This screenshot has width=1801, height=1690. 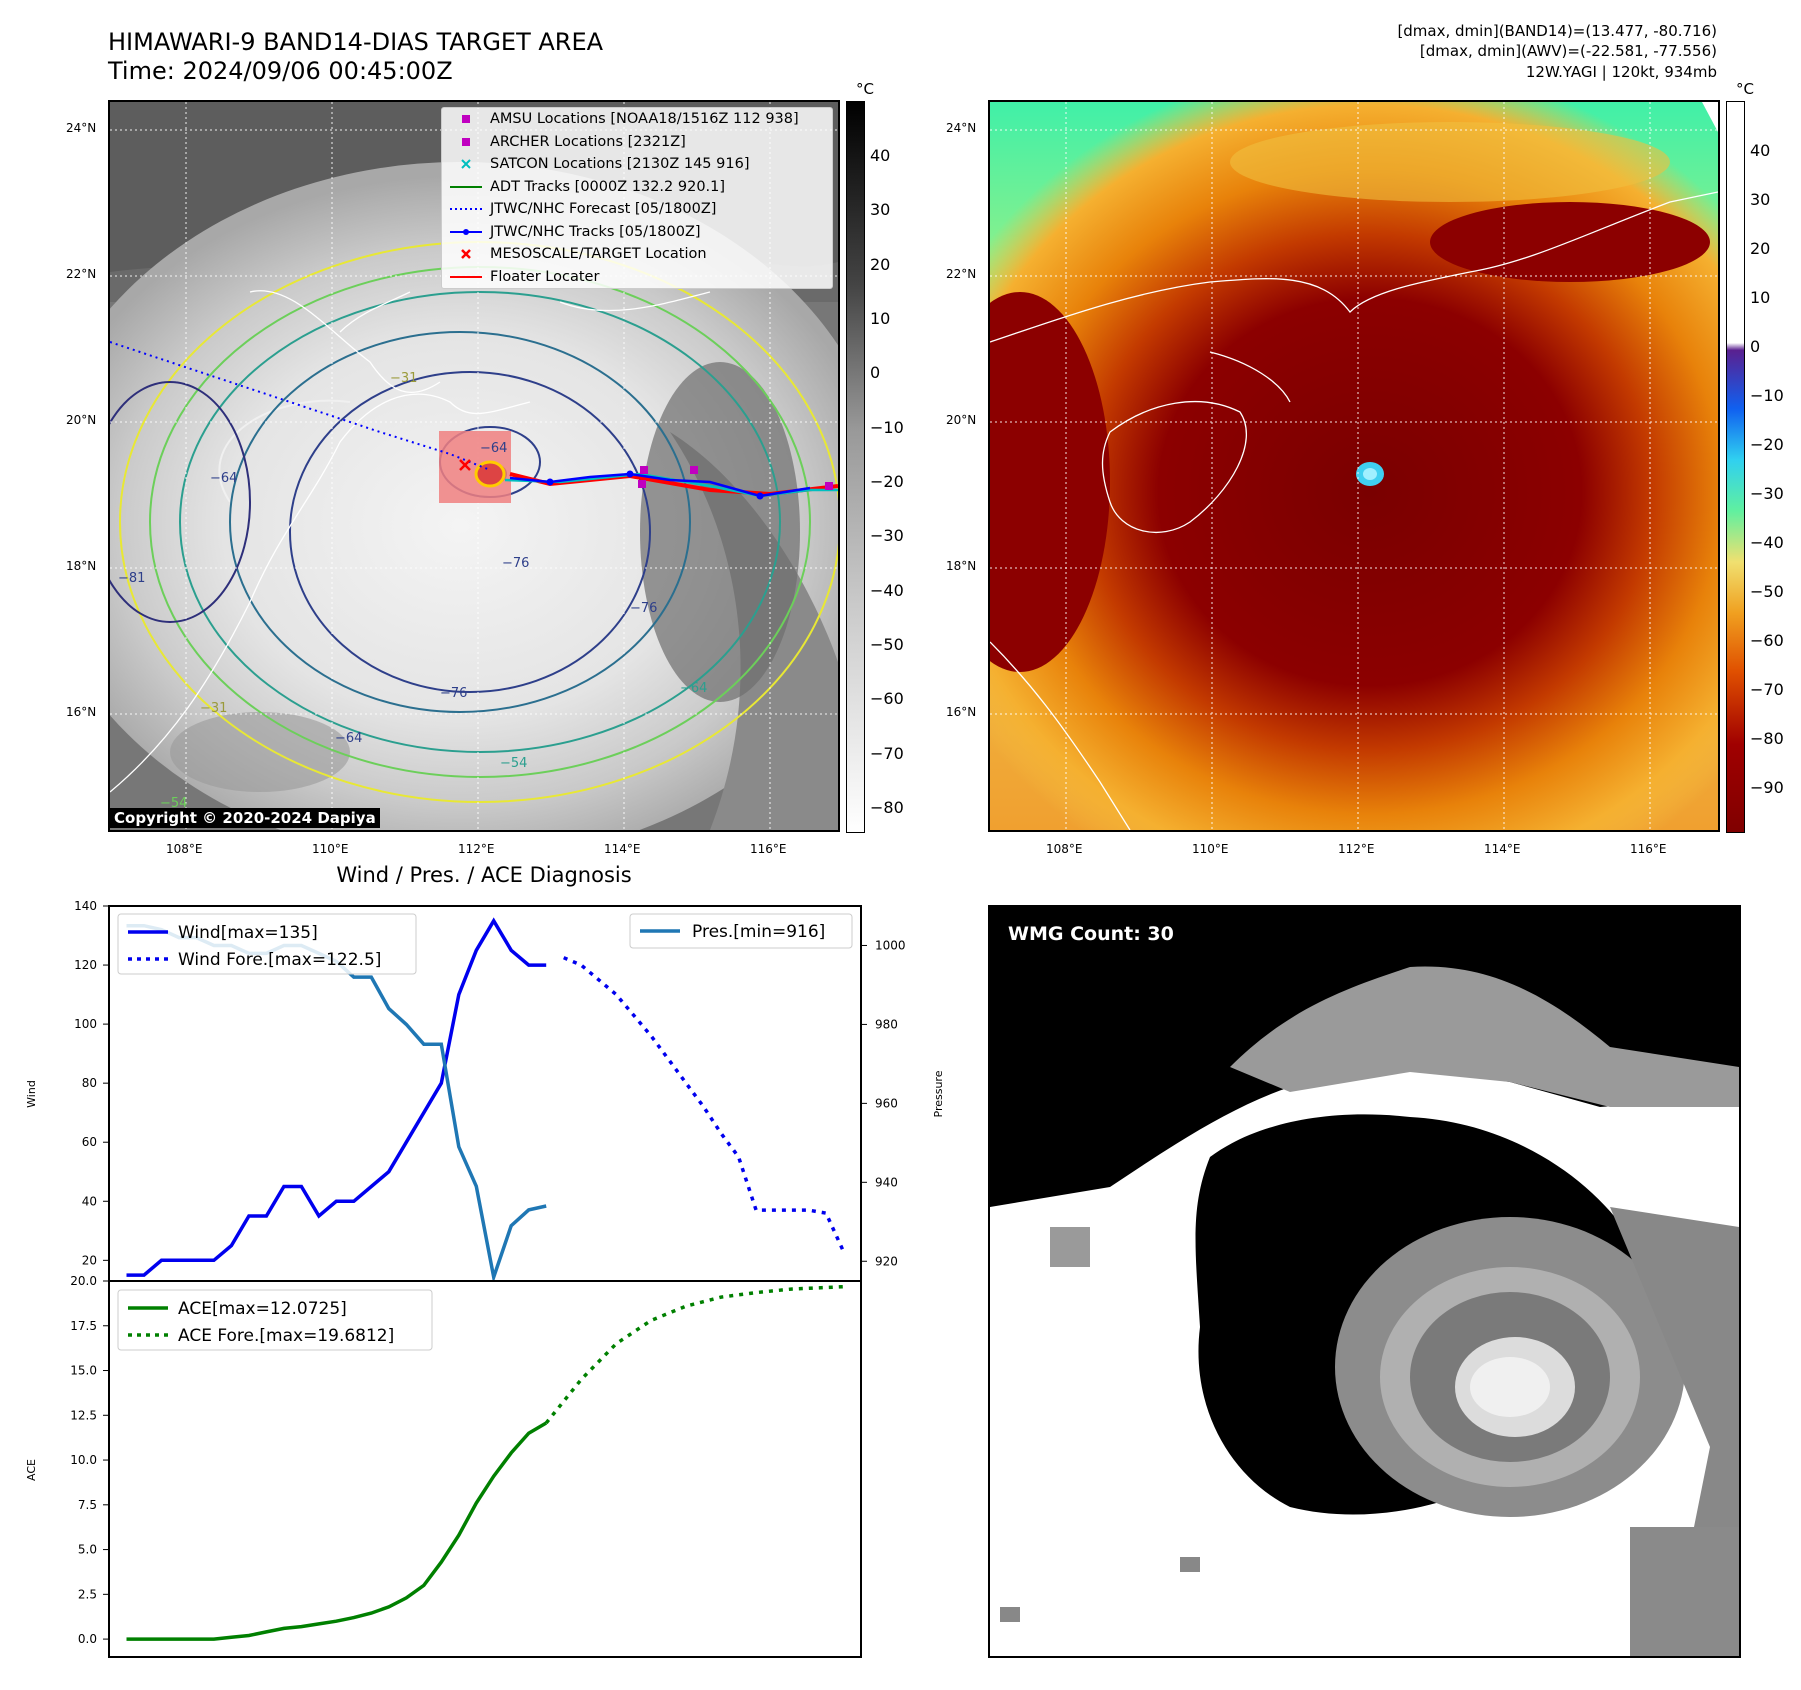 I want to click on ir-cbar-tick: −30, so click(x=887, y=535).